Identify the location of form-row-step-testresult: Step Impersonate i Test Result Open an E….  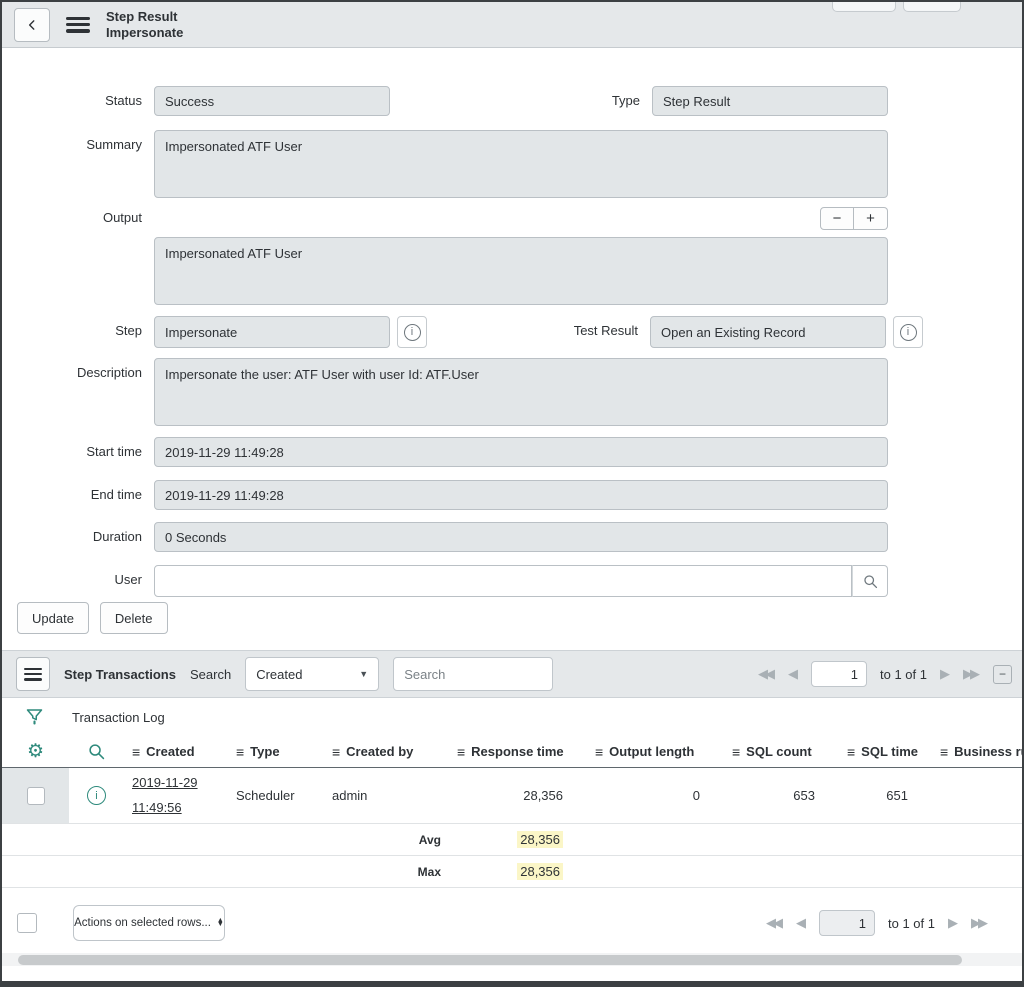
(462, 332).